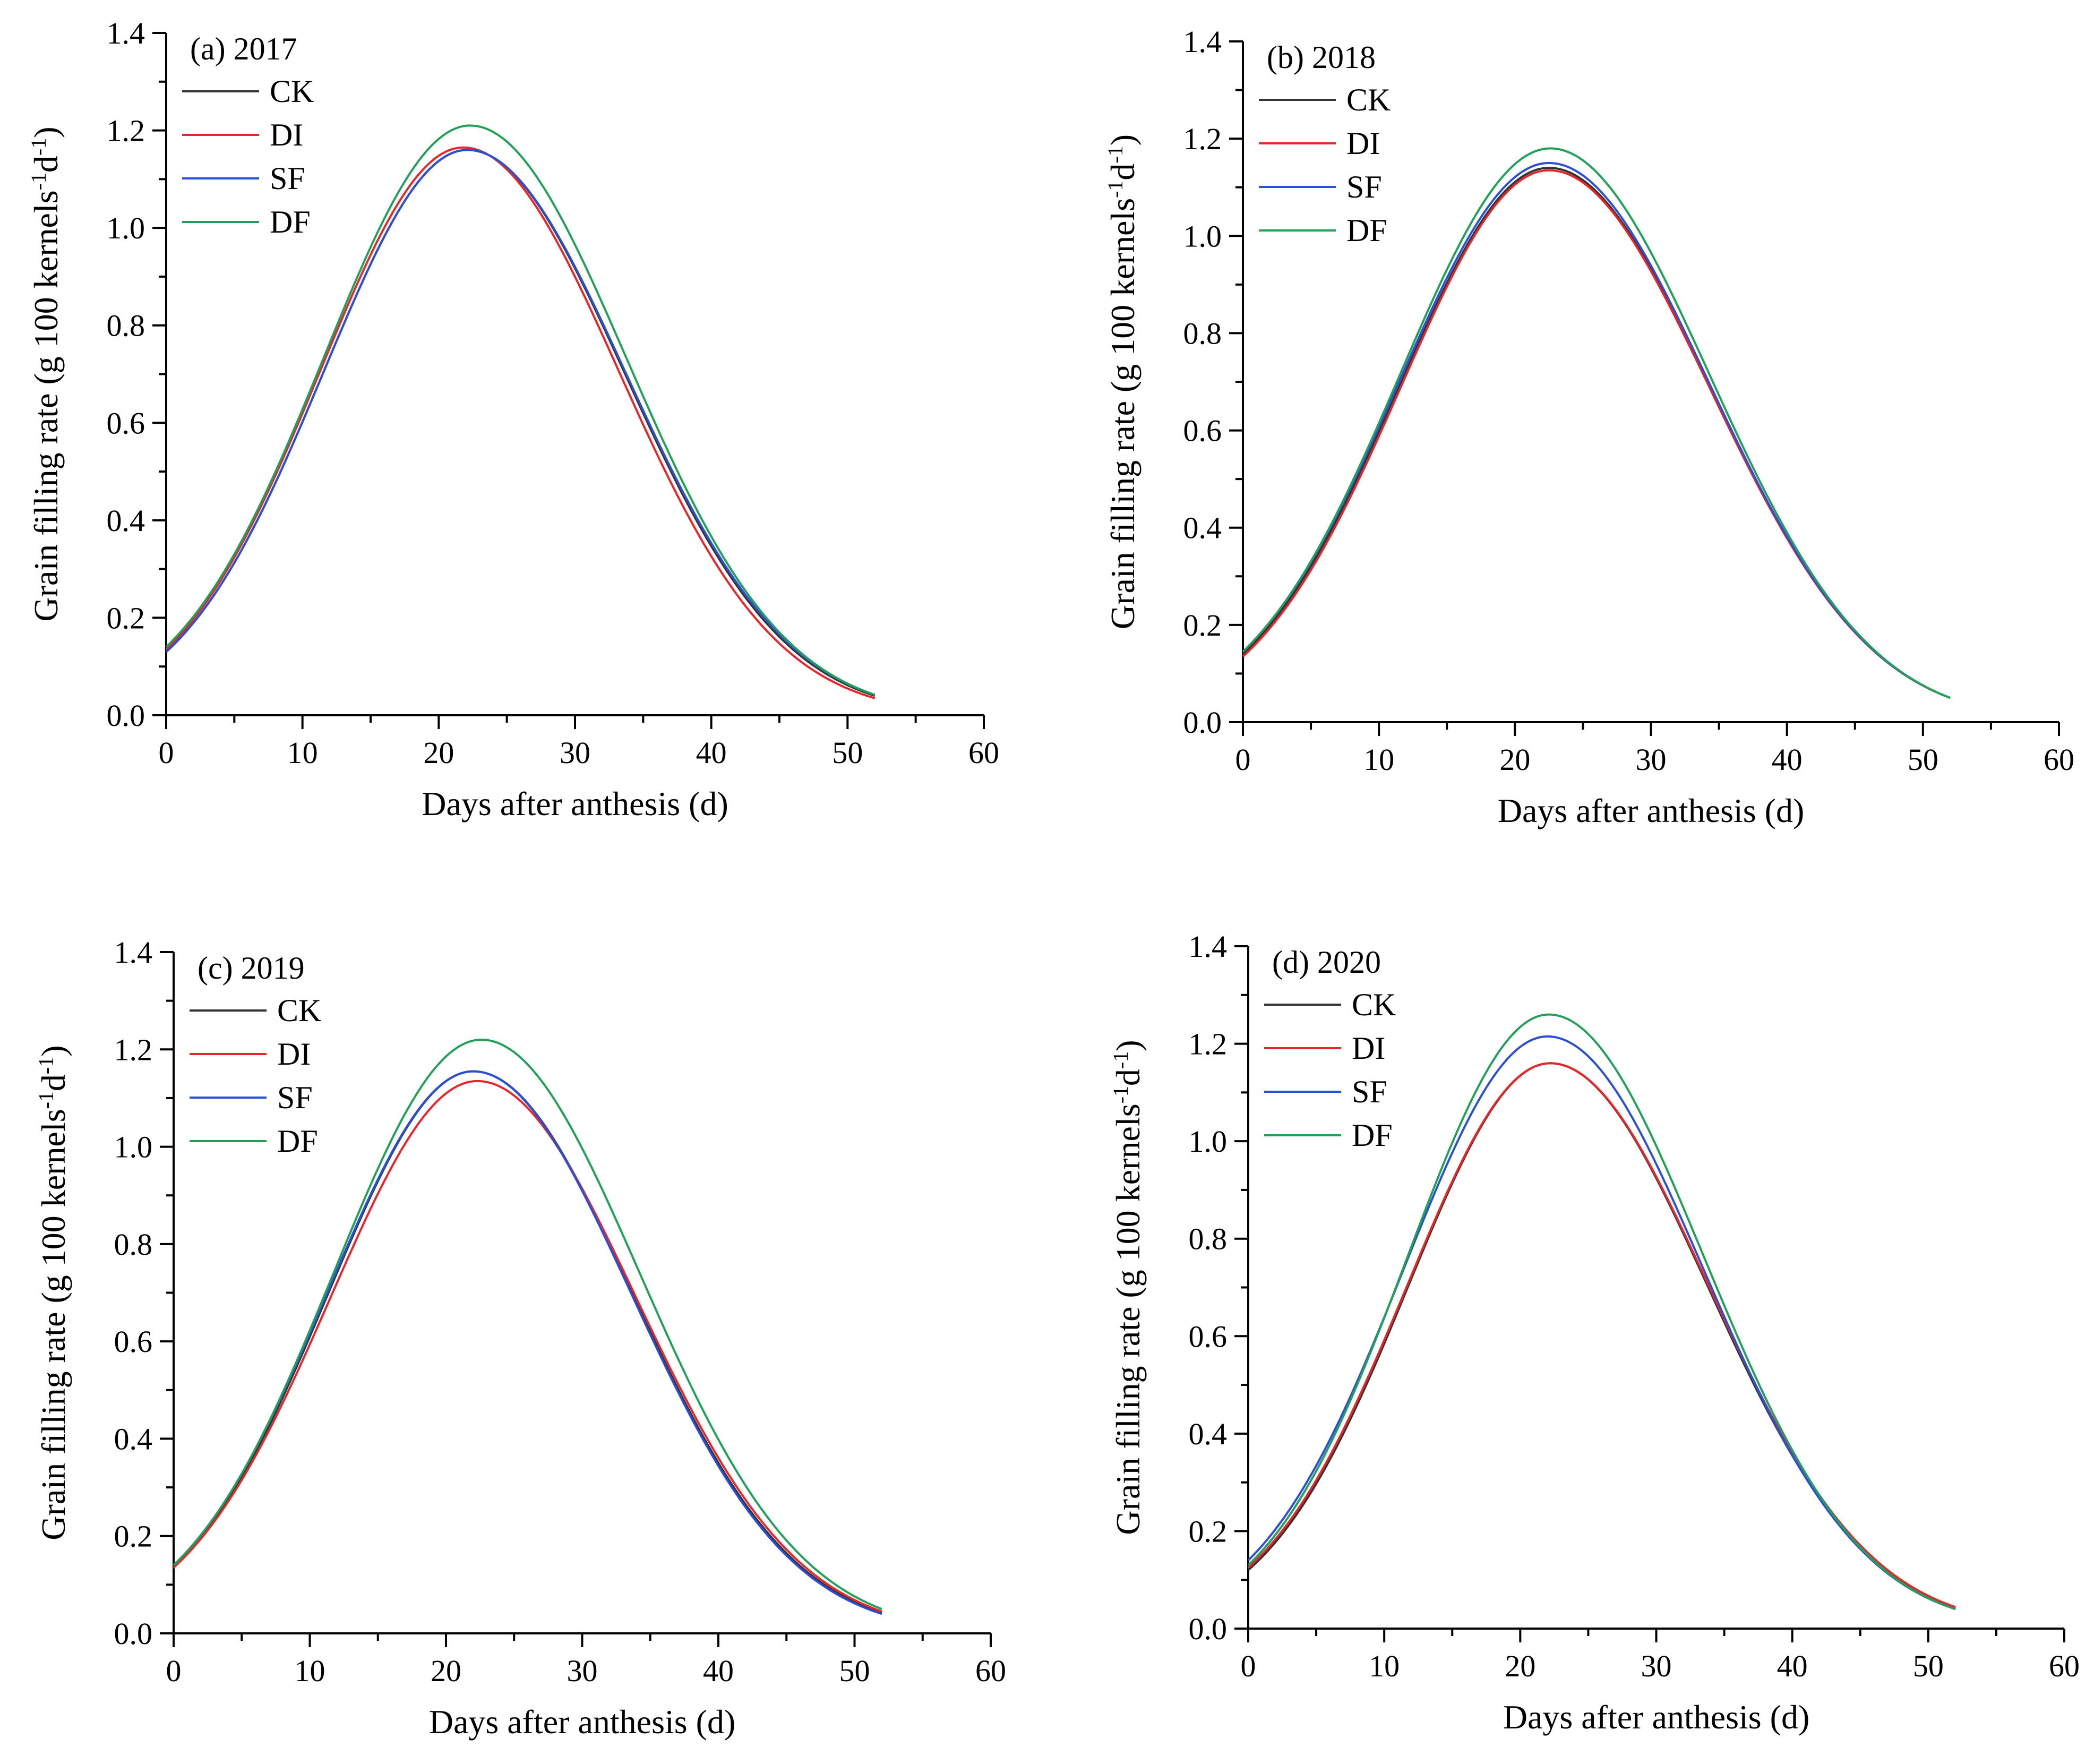  Describe the element at coordinates (1326, 962) in the screenshot. I see `panel-title: (d) 2020` at that location.